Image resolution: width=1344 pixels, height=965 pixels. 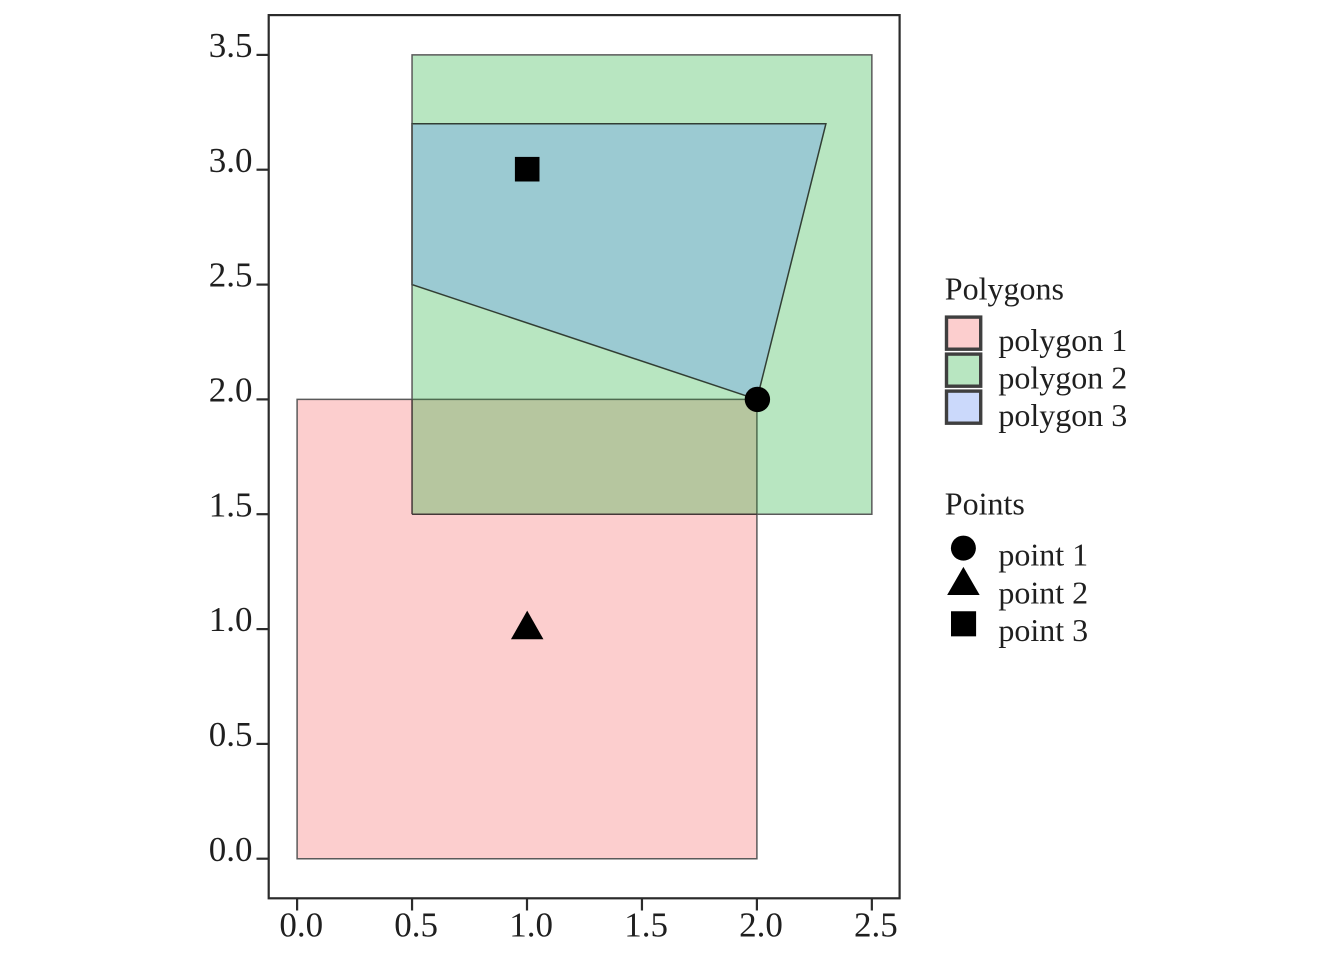 What do you see at coordinates (1062, 340) in the screenshot?
I see `svg-text: polygon 1` at bounding box center [1062, 340].